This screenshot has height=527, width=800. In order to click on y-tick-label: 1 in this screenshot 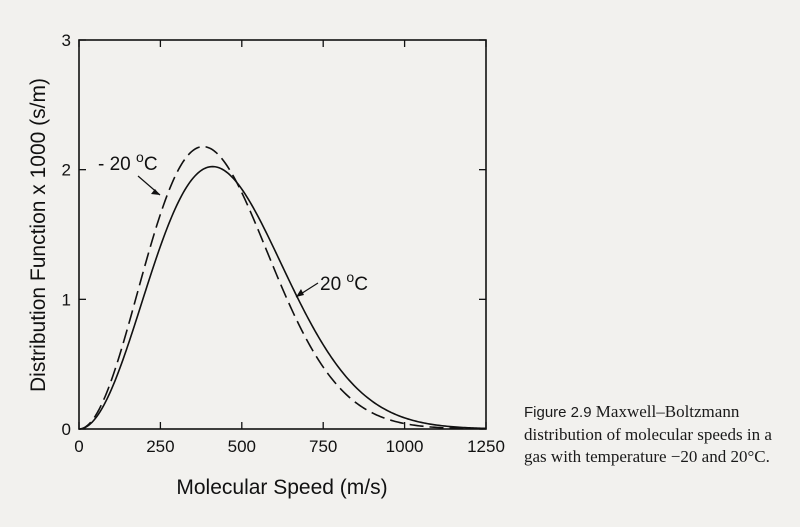, I will do `click(66, 299)`.